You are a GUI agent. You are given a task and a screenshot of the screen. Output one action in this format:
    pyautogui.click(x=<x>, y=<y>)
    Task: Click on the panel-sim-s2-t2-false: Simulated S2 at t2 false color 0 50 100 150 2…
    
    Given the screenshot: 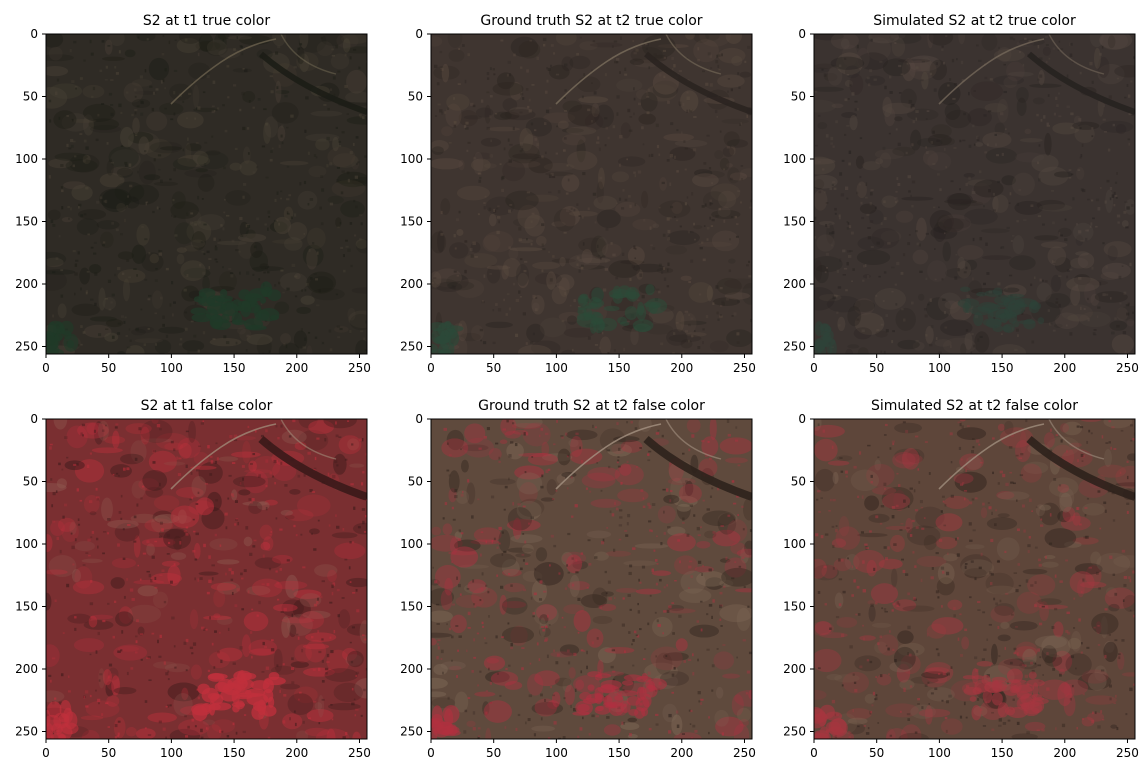 What is the action you would take?
    pyautogui.click(x=961, y=579)
    